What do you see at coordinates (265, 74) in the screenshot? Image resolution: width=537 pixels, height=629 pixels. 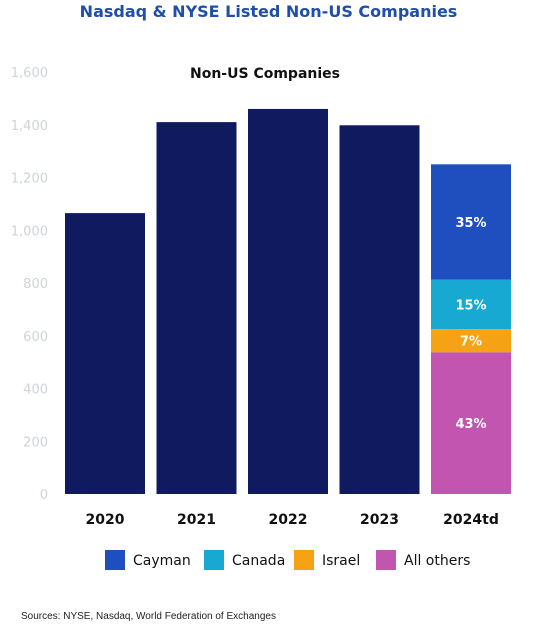 I see `chart-title: Non-US Companies` at bounding box center [265, 74].